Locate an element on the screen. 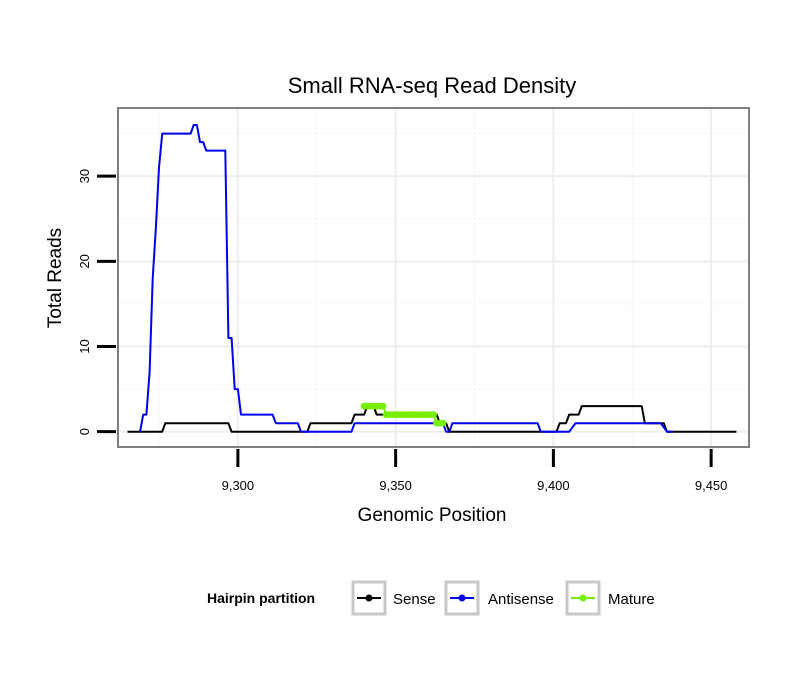  legend-item-mature: Mature is located at coordinates (610, 598).